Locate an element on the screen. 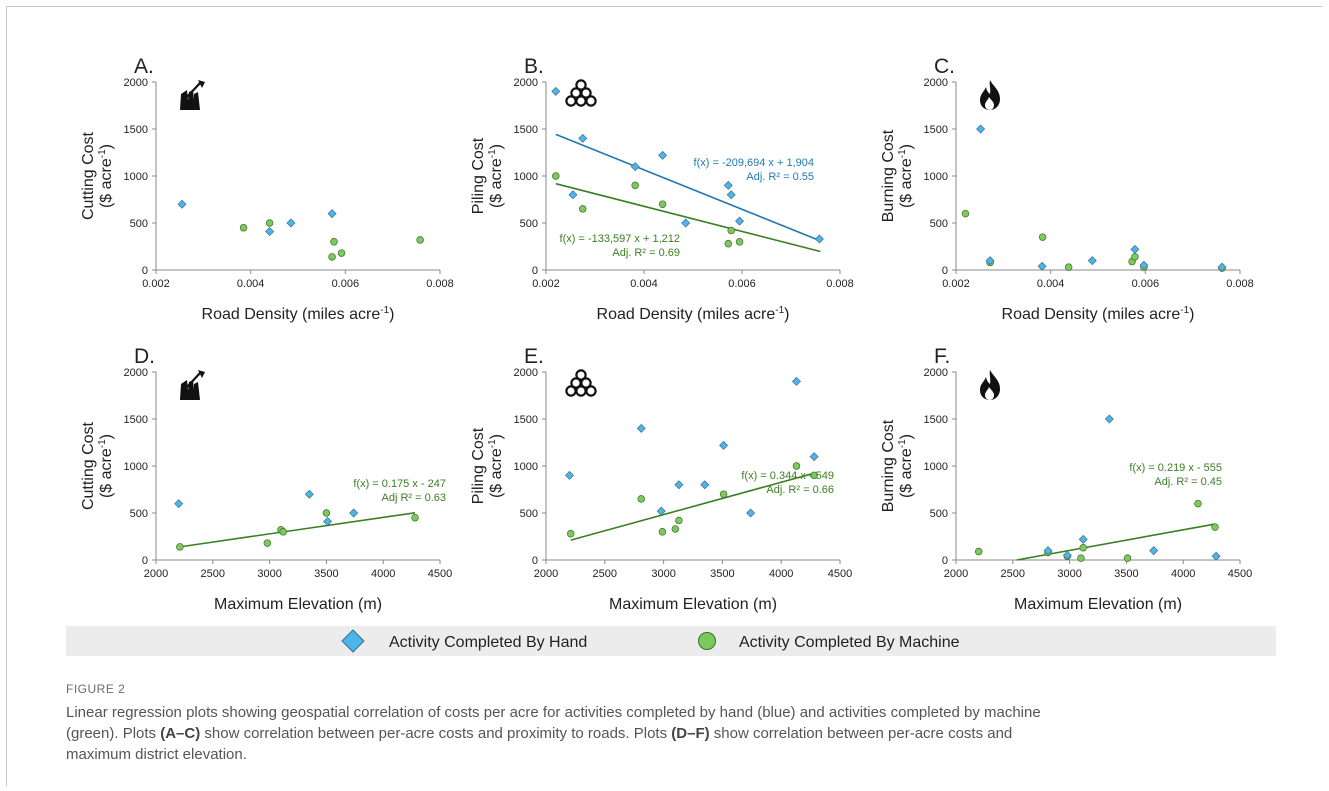 The width and height of the screenshot is (1329, 791). legend-hand-item: Activity Completed By Hand is located at coordinates (464, 641).